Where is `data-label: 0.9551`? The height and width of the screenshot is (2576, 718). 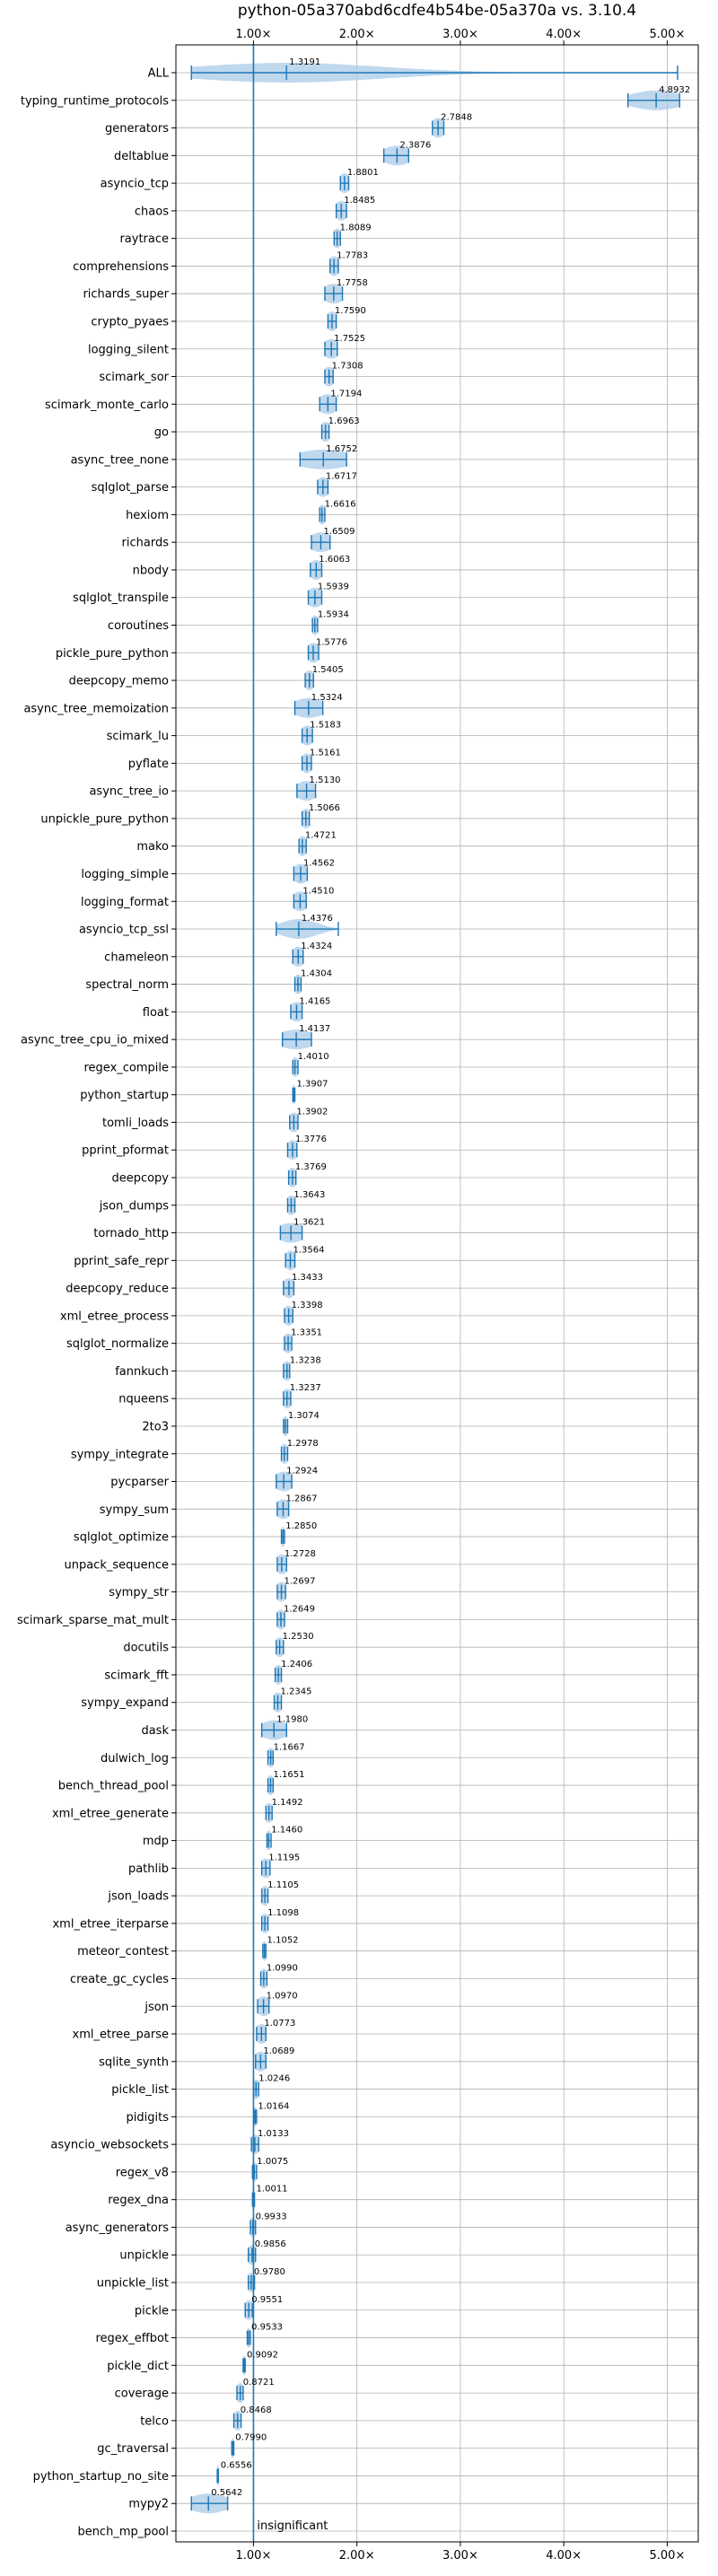
data-label: 0.9551 is located at coordinates (267, 2300).